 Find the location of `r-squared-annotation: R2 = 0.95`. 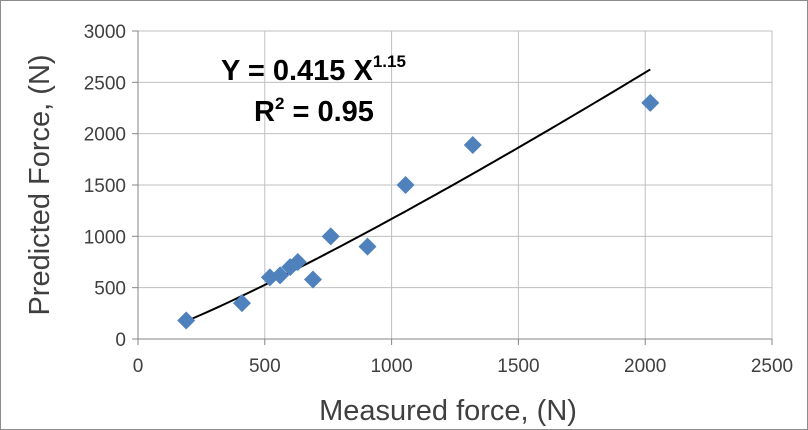

r-squared-annotation: R2 = 0.95 is located at coordinates (314, 111).